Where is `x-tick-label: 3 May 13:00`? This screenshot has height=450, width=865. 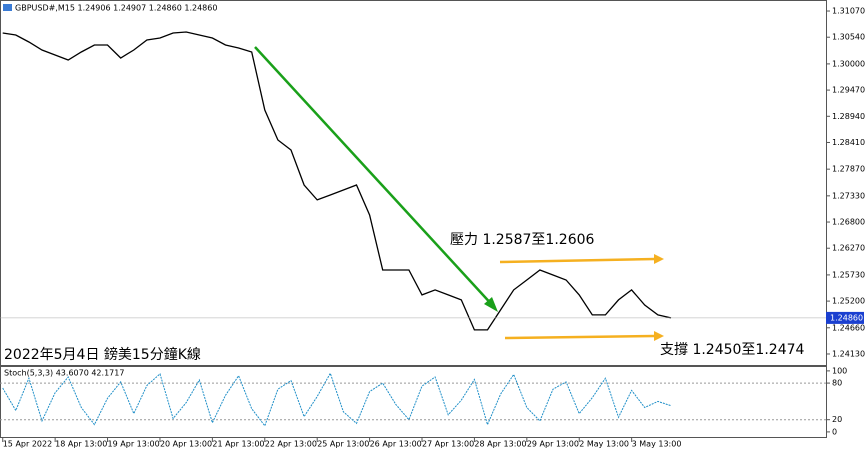
x-tick-label: 3 May 13:00 is located at coordinates (657, 444).